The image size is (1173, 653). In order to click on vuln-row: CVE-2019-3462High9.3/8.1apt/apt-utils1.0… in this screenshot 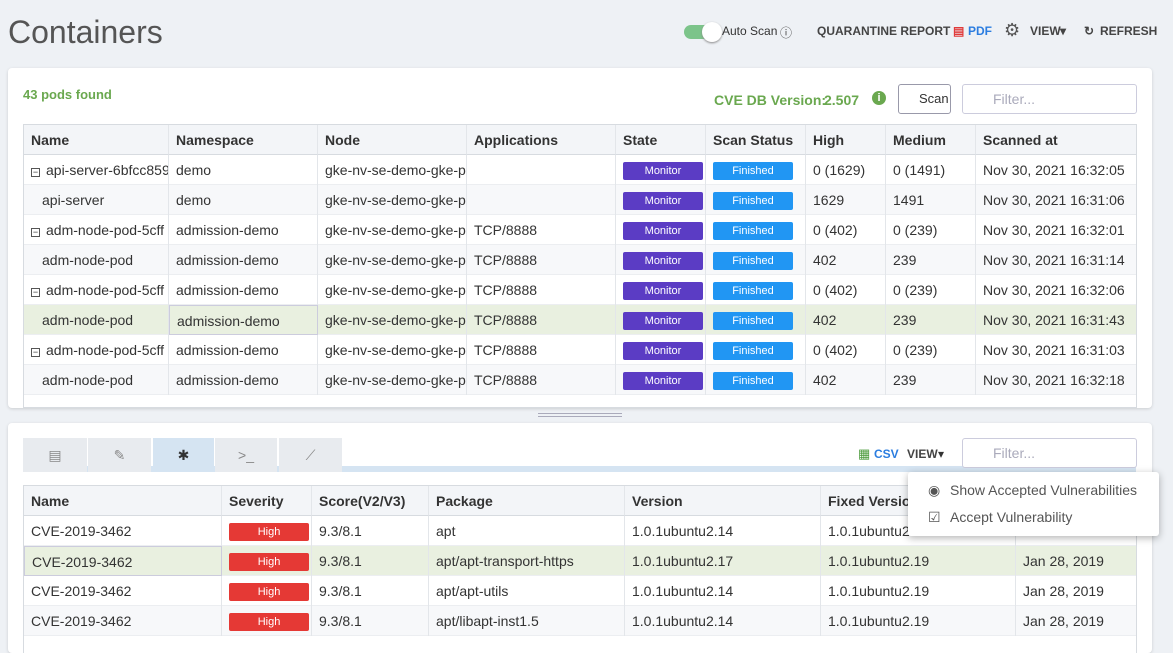, I will do `click(580, 591)`.